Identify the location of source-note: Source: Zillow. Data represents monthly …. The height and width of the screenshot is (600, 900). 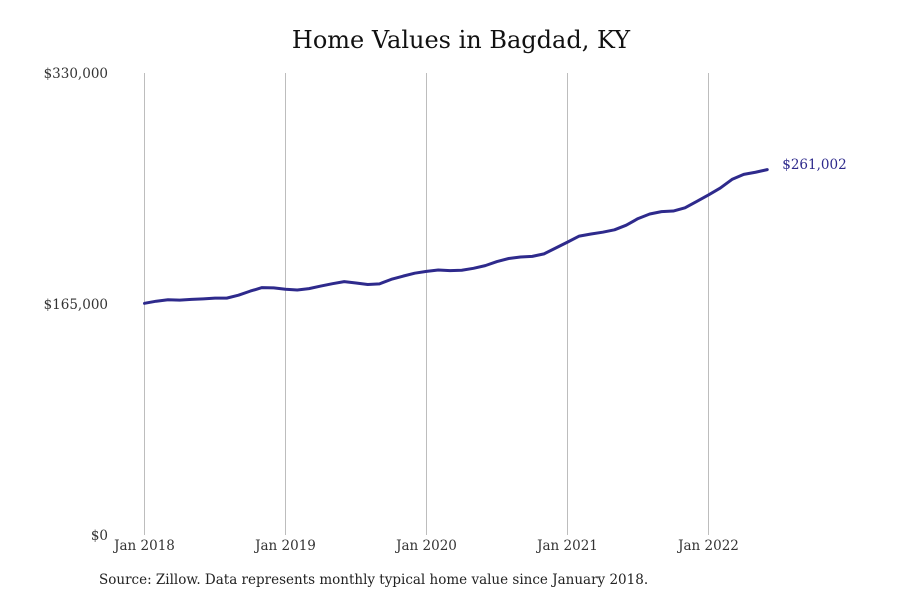
(374, 580).